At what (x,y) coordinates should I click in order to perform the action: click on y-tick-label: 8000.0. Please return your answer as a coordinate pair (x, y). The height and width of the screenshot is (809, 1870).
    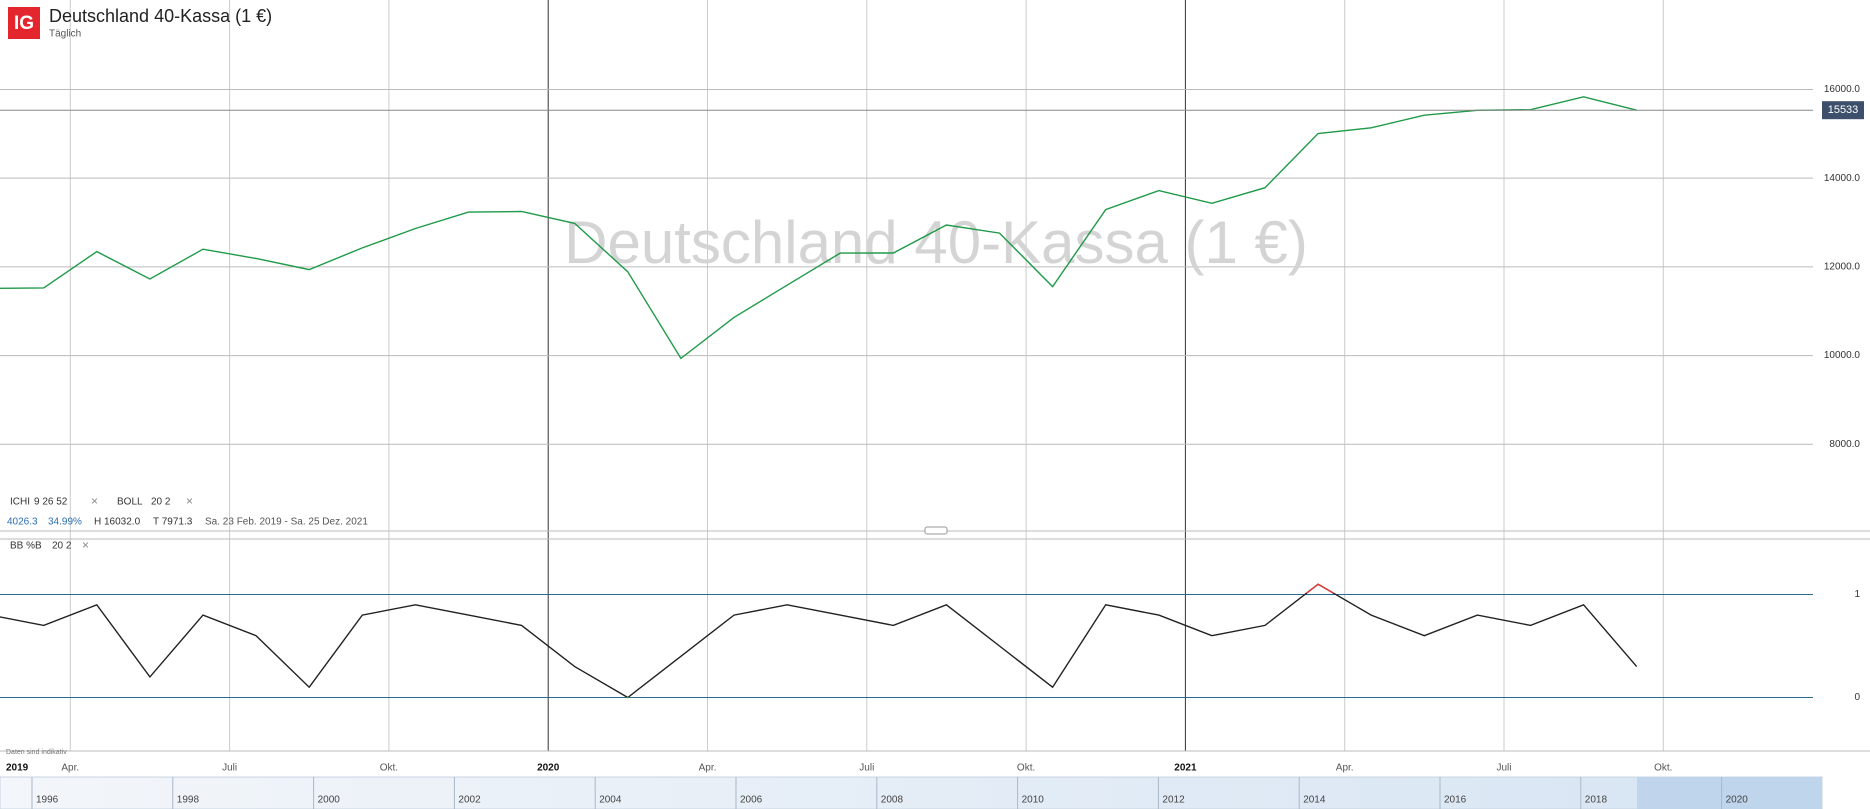
    Looking at the image, I should click on (1844, 444).